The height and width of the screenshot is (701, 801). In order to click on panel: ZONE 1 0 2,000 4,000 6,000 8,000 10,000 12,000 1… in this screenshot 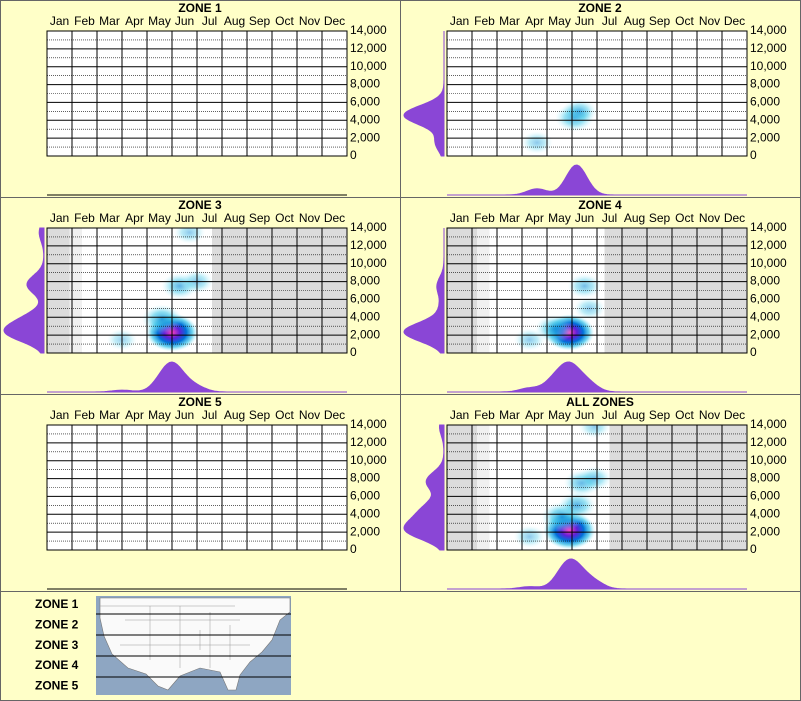, I will do `click(200, 99)`.